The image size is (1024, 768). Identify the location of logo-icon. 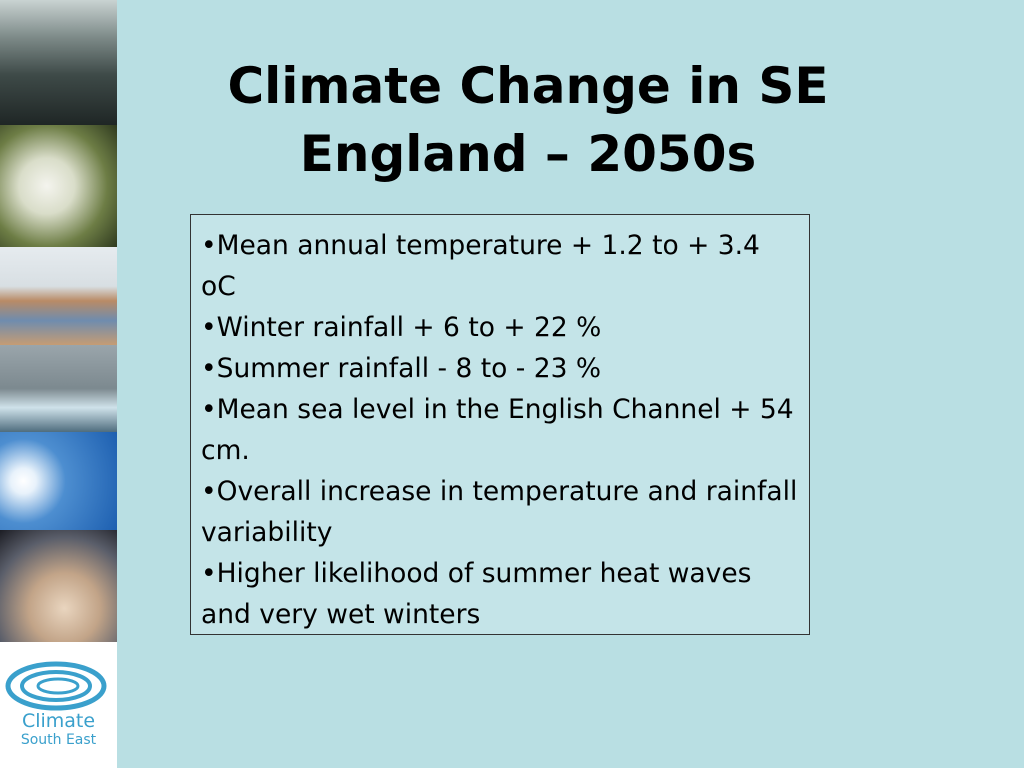
(56, 686).